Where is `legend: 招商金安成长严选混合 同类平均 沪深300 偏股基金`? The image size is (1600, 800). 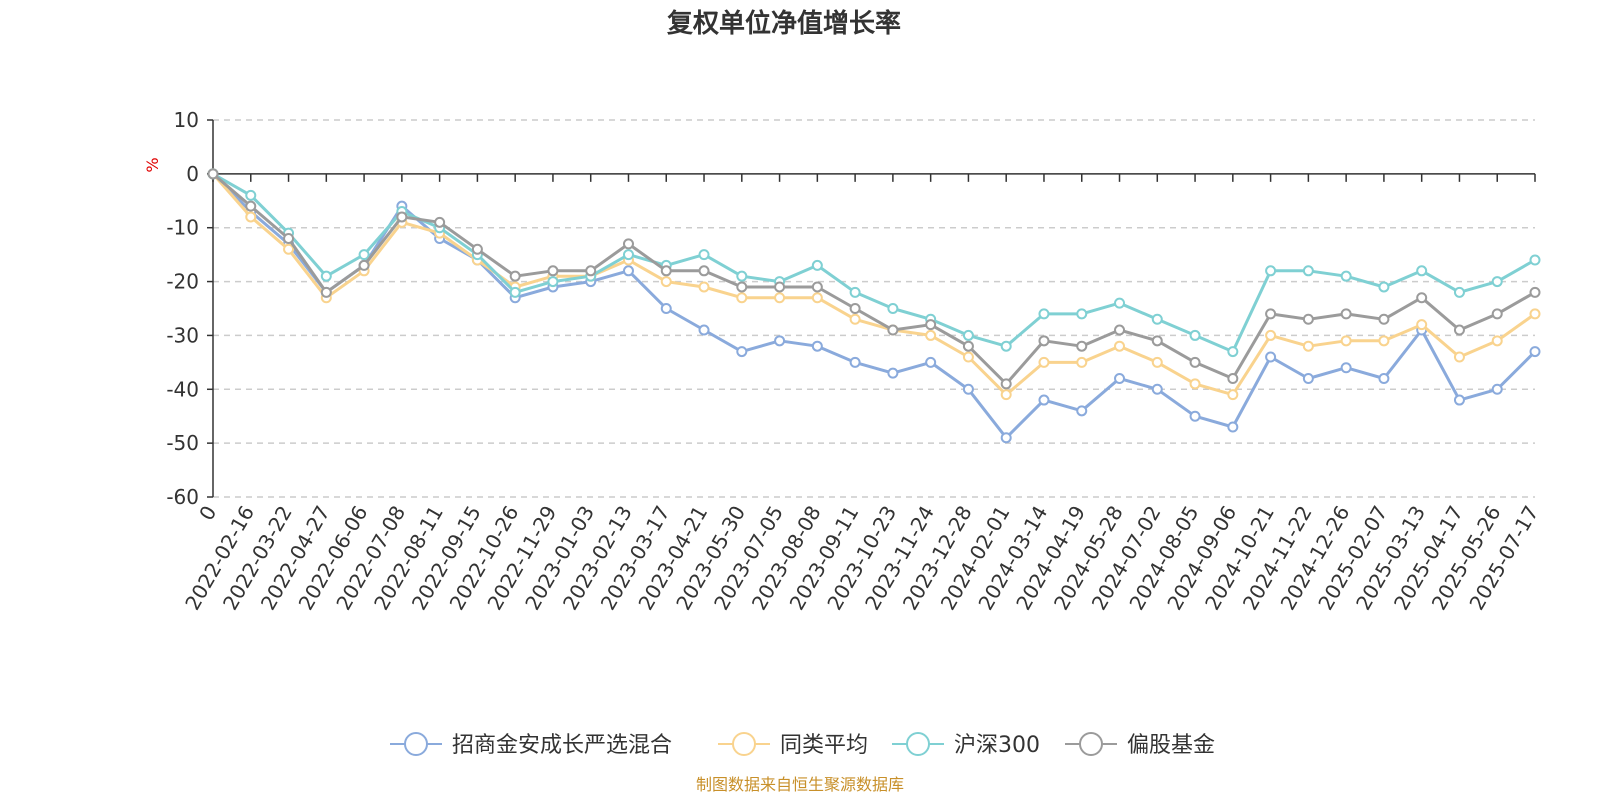
legend: 招商金安成长严选混合 同类平均 沪深300 偏股基金 is located at coordinates (802, 745).